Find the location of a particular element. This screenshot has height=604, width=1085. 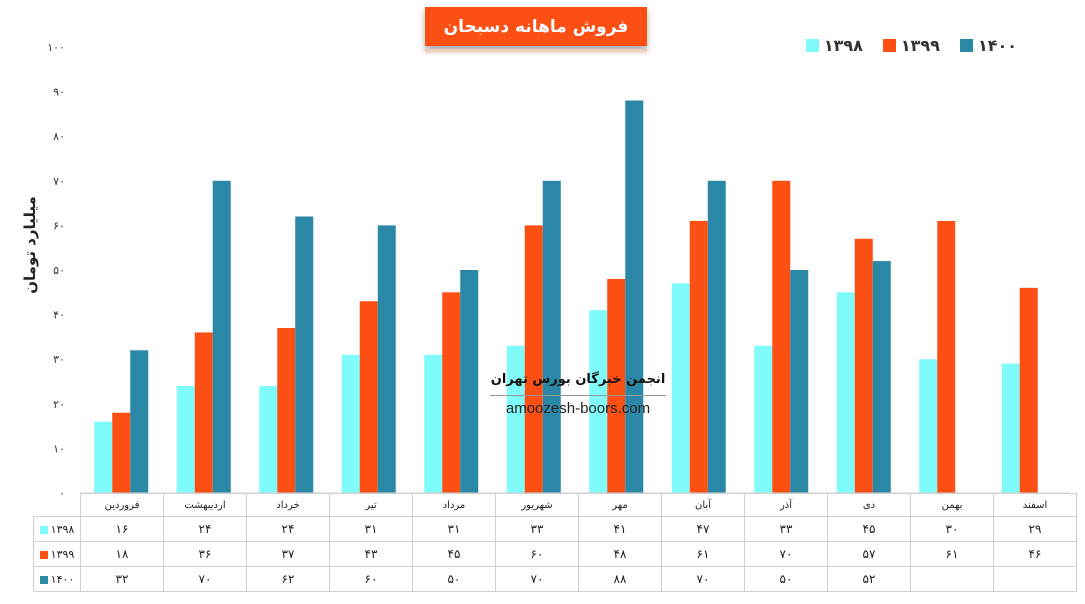

y-tick-label: ۶۰ is located at coordinates (59, 225).